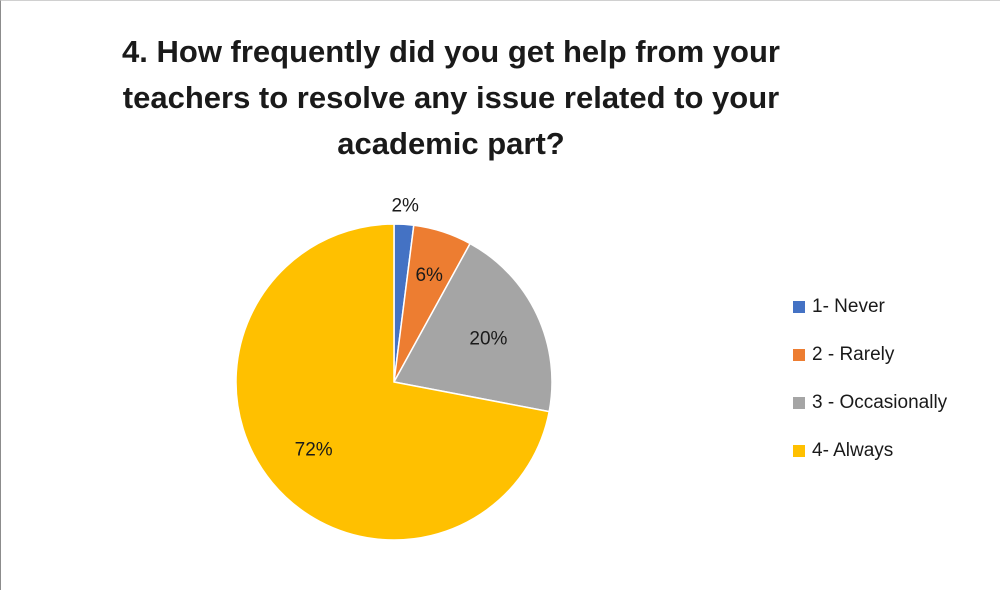 The height and width of the screenshot is (591, 1000). I want to click on legend-item-never: 1- Never, so click(870, 307).